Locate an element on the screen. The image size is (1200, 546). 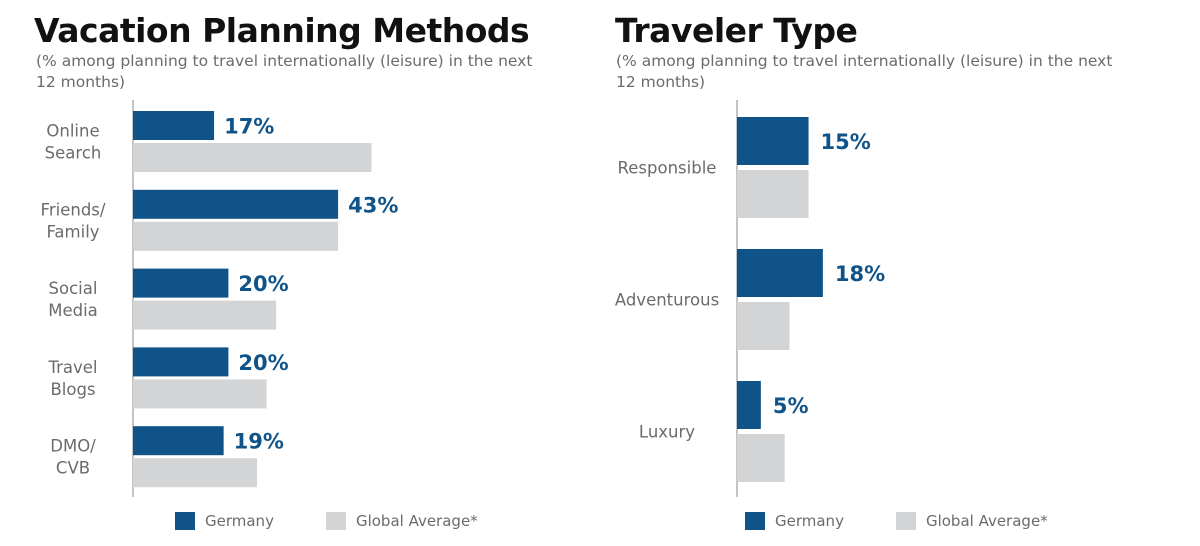
category-label-travel-blogs: Travel is located at coordinates (72, 367).